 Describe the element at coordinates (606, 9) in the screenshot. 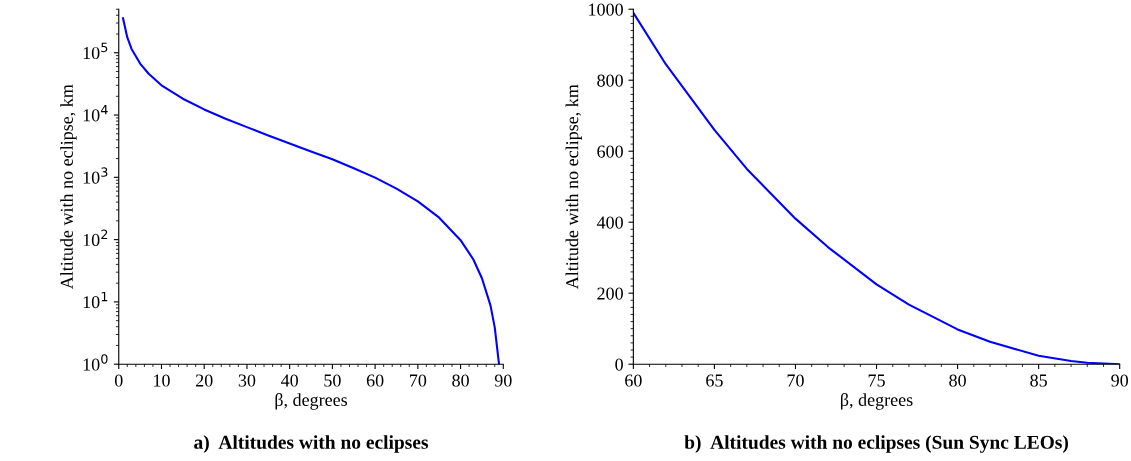

I see `y-tick-label: 1000` at that location.